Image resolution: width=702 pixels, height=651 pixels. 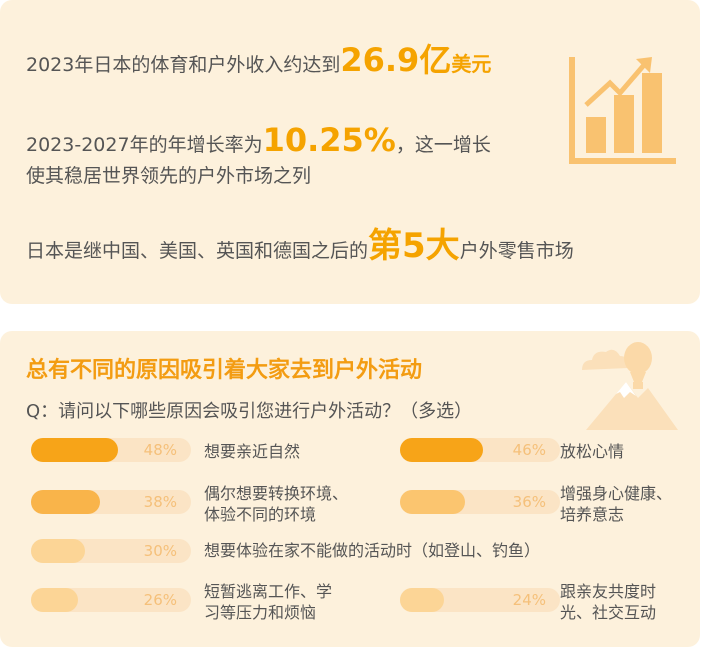 I want to click on bar-percent: 38%, so click(x=160, y=502).